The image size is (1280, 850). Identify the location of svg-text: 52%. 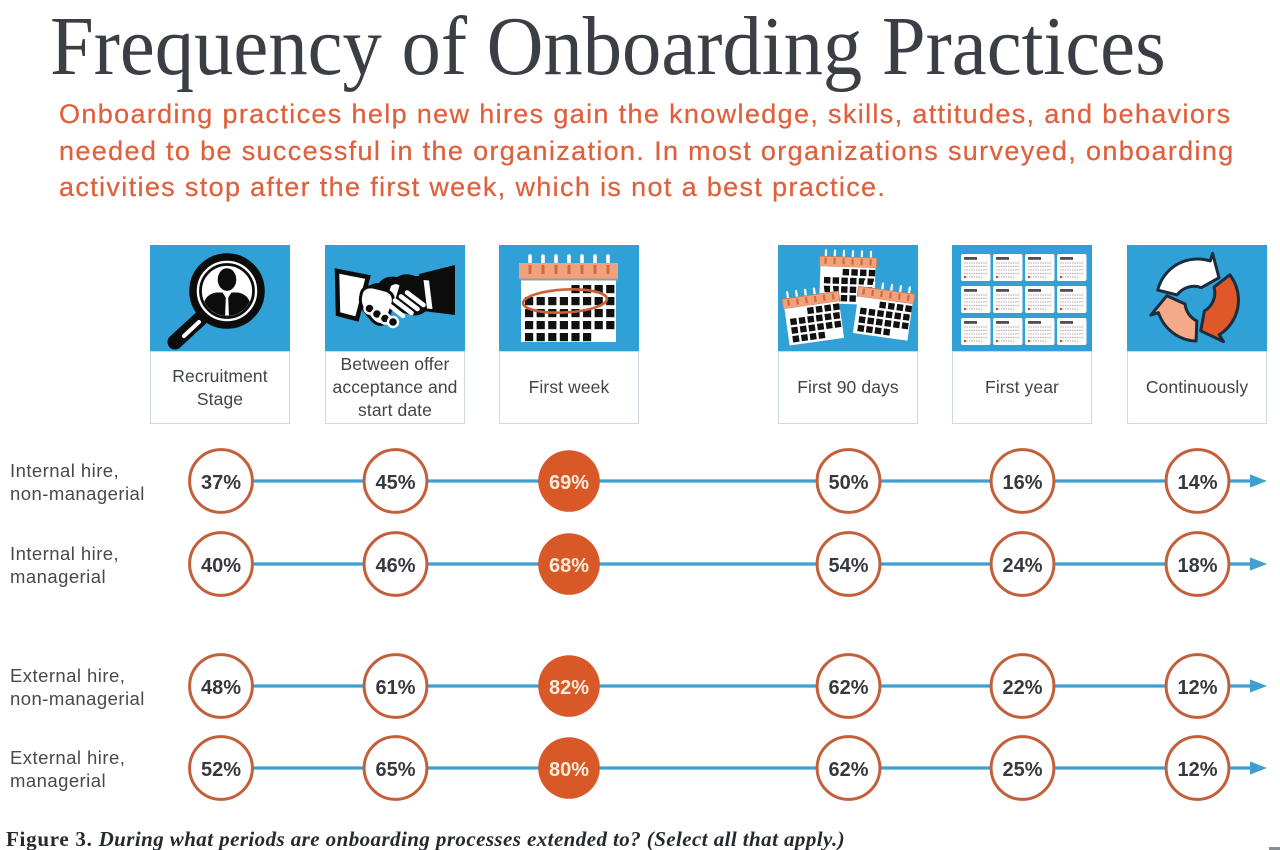
(221, 770).